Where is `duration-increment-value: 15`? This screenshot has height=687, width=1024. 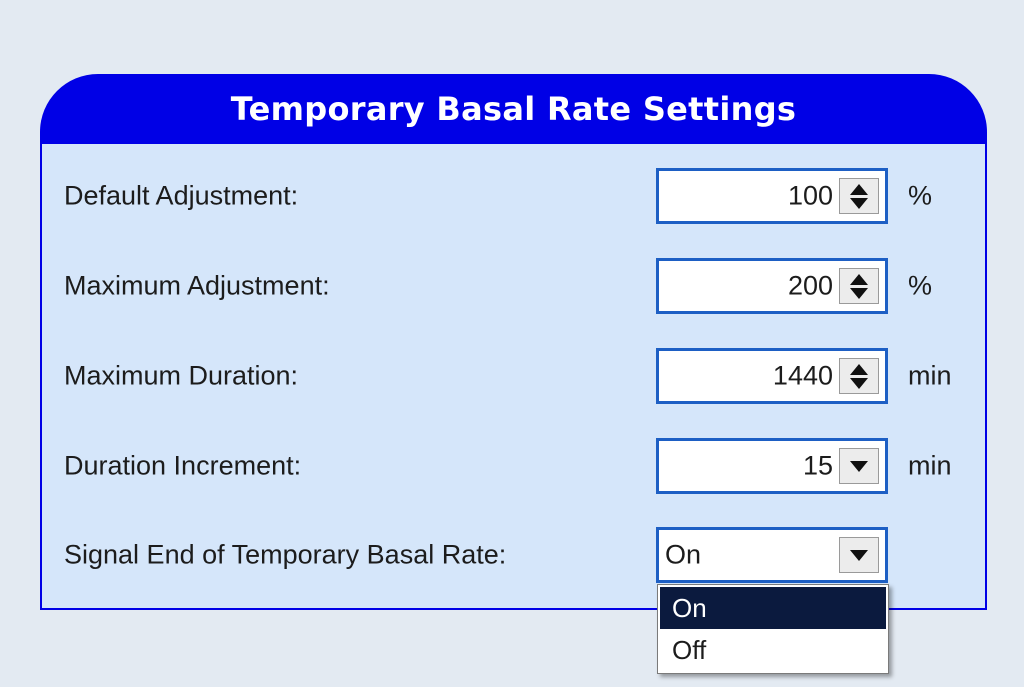
duration-increment-value: 15 is located at coordinates (817, 465).